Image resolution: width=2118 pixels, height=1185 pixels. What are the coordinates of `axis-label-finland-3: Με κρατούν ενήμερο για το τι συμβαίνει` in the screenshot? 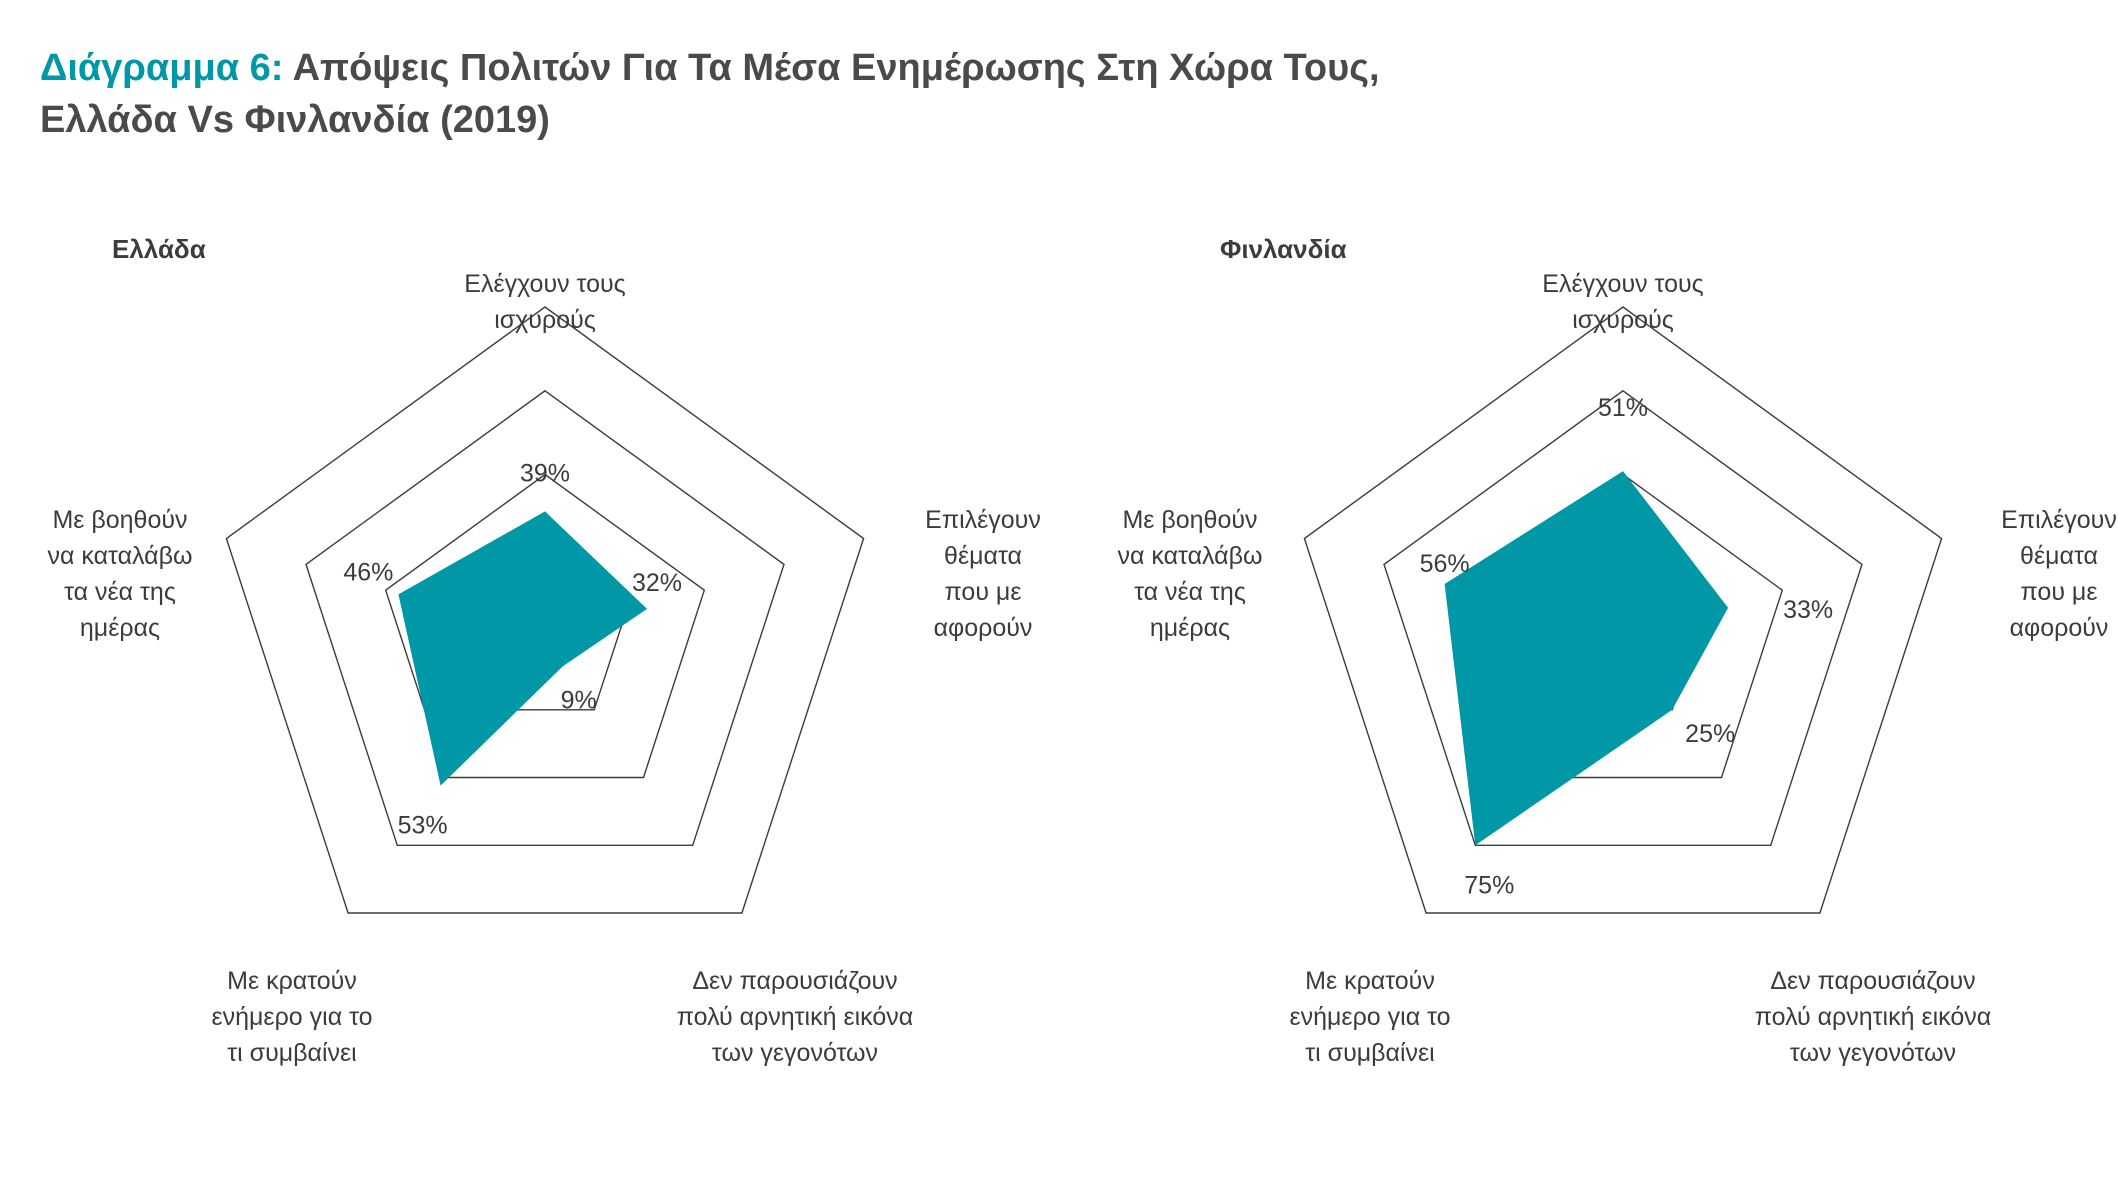 It's located at (1369, 1017).